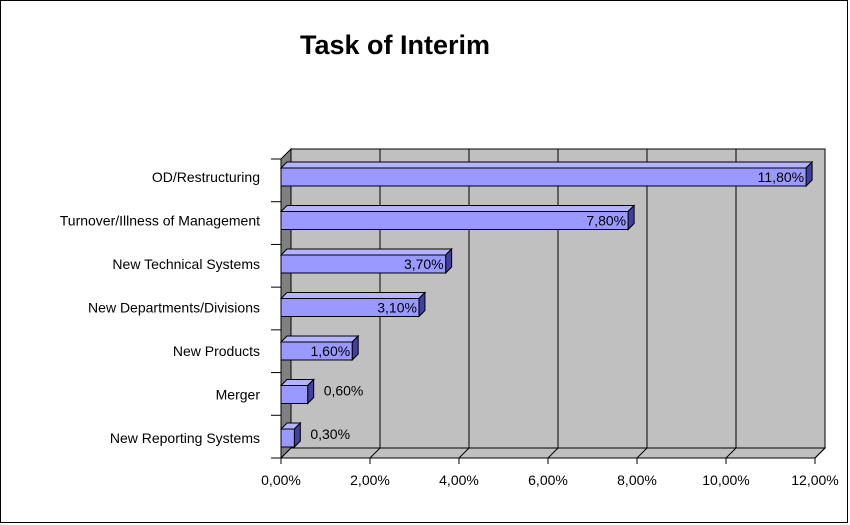 The image size is (850, 525). Describe the element at coordinates (606, 221) in the screenshot. I see `data-label: 7,80%` at that location.